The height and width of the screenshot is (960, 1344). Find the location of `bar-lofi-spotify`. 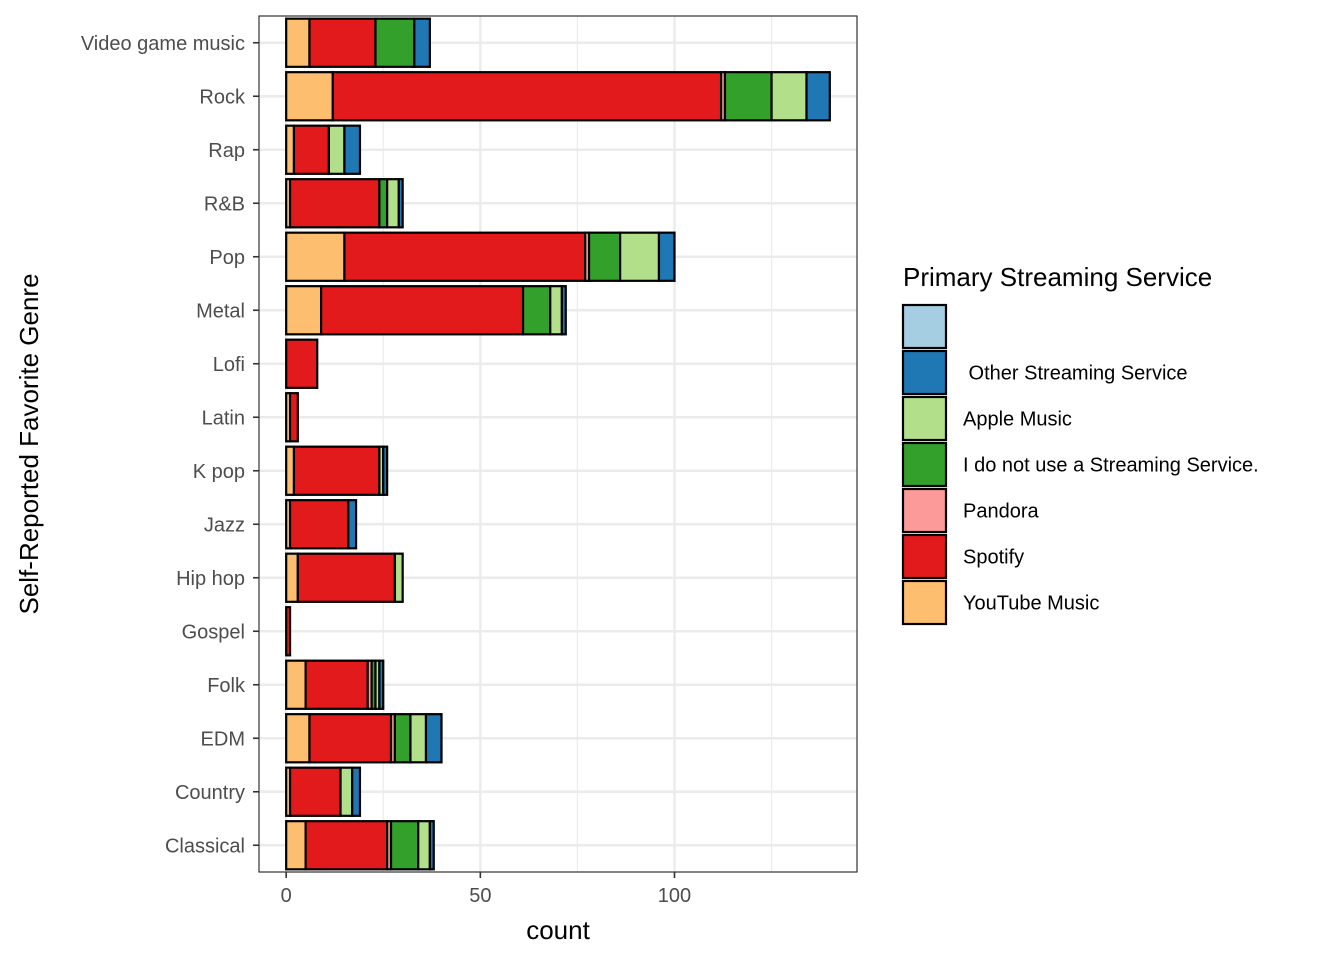

bar-lofi-spotify is located at coordinates (302, 363).